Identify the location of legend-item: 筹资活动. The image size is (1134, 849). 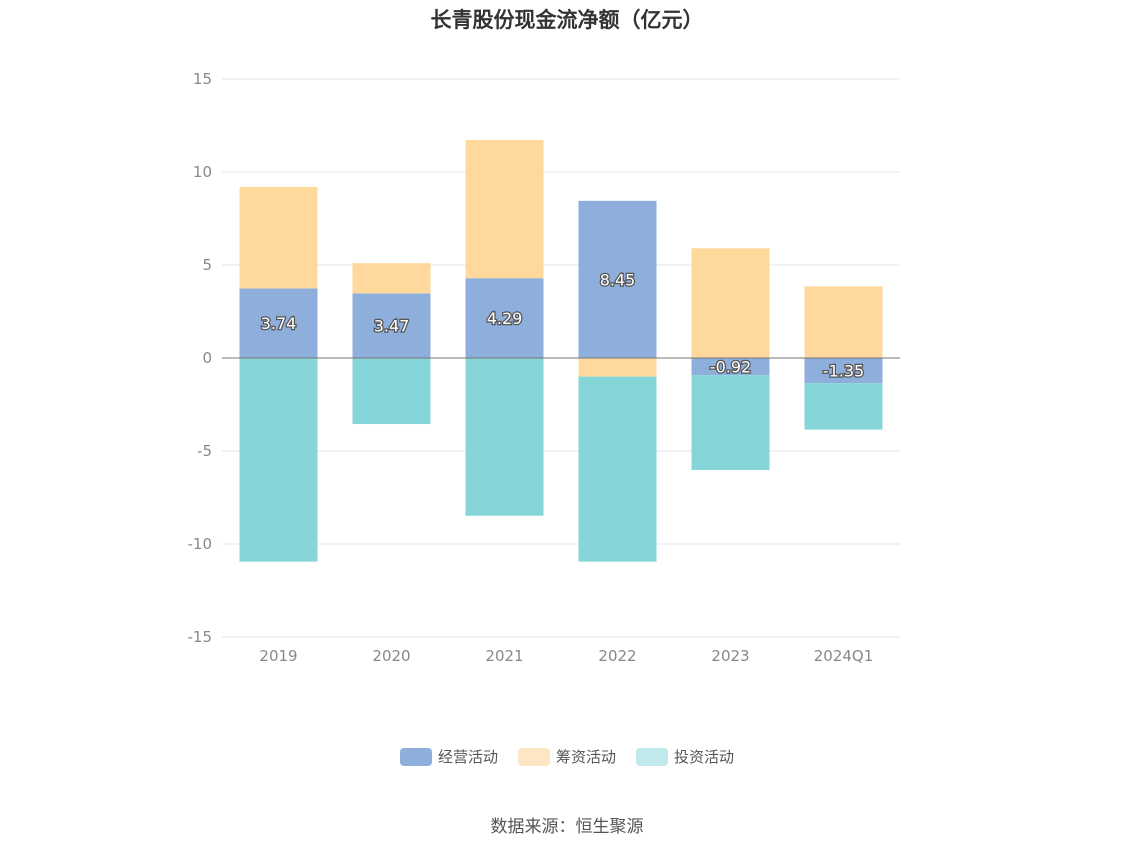
(566, 756).